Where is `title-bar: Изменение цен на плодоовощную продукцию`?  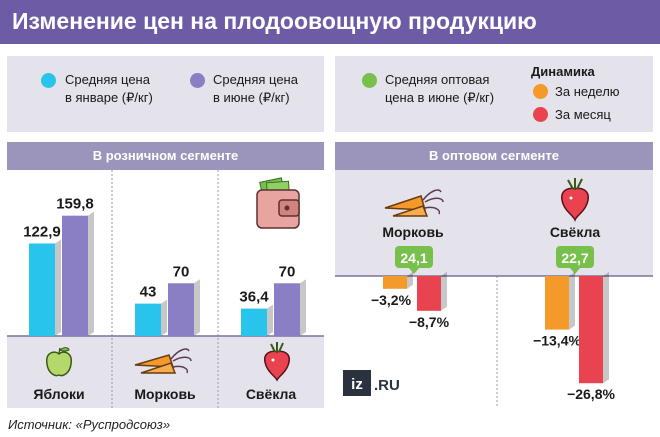 title-bar: Изменение цен на плодоовощную продукцию is located at coordinates (330, 22).